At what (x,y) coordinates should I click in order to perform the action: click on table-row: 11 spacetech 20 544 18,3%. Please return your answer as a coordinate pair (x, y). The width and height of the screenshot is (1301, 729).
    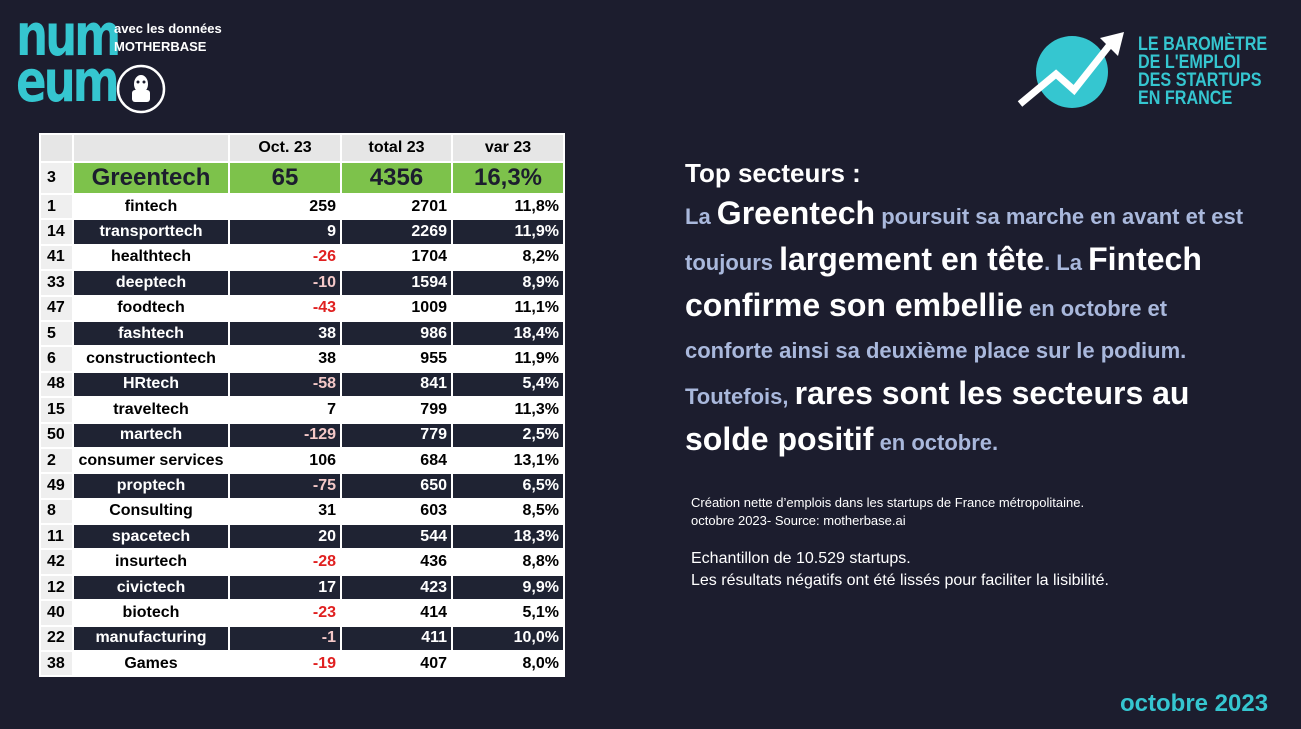
    Looking at the image, I should click on (302, 537).